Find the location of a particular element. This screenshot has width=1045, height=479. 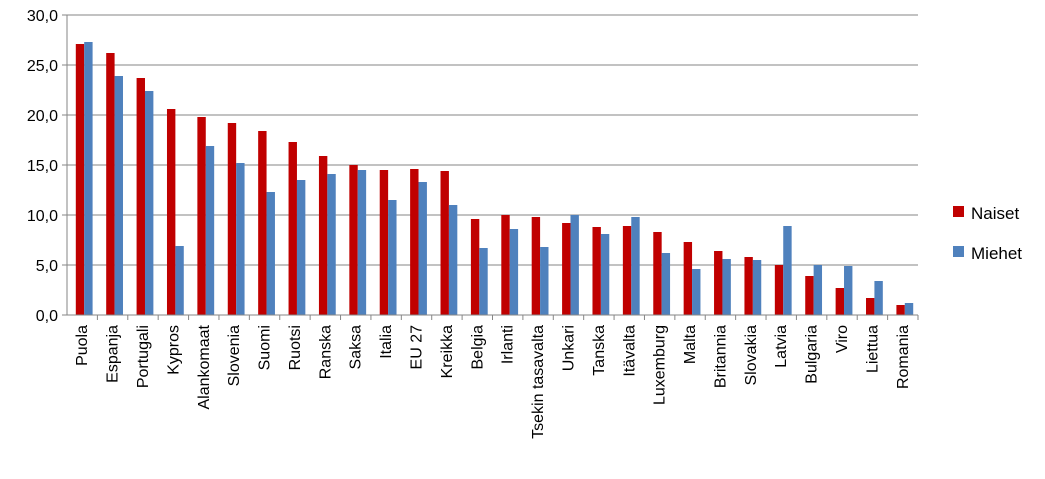

bar-miehet-itävalta is located at coordinates (635, 266).